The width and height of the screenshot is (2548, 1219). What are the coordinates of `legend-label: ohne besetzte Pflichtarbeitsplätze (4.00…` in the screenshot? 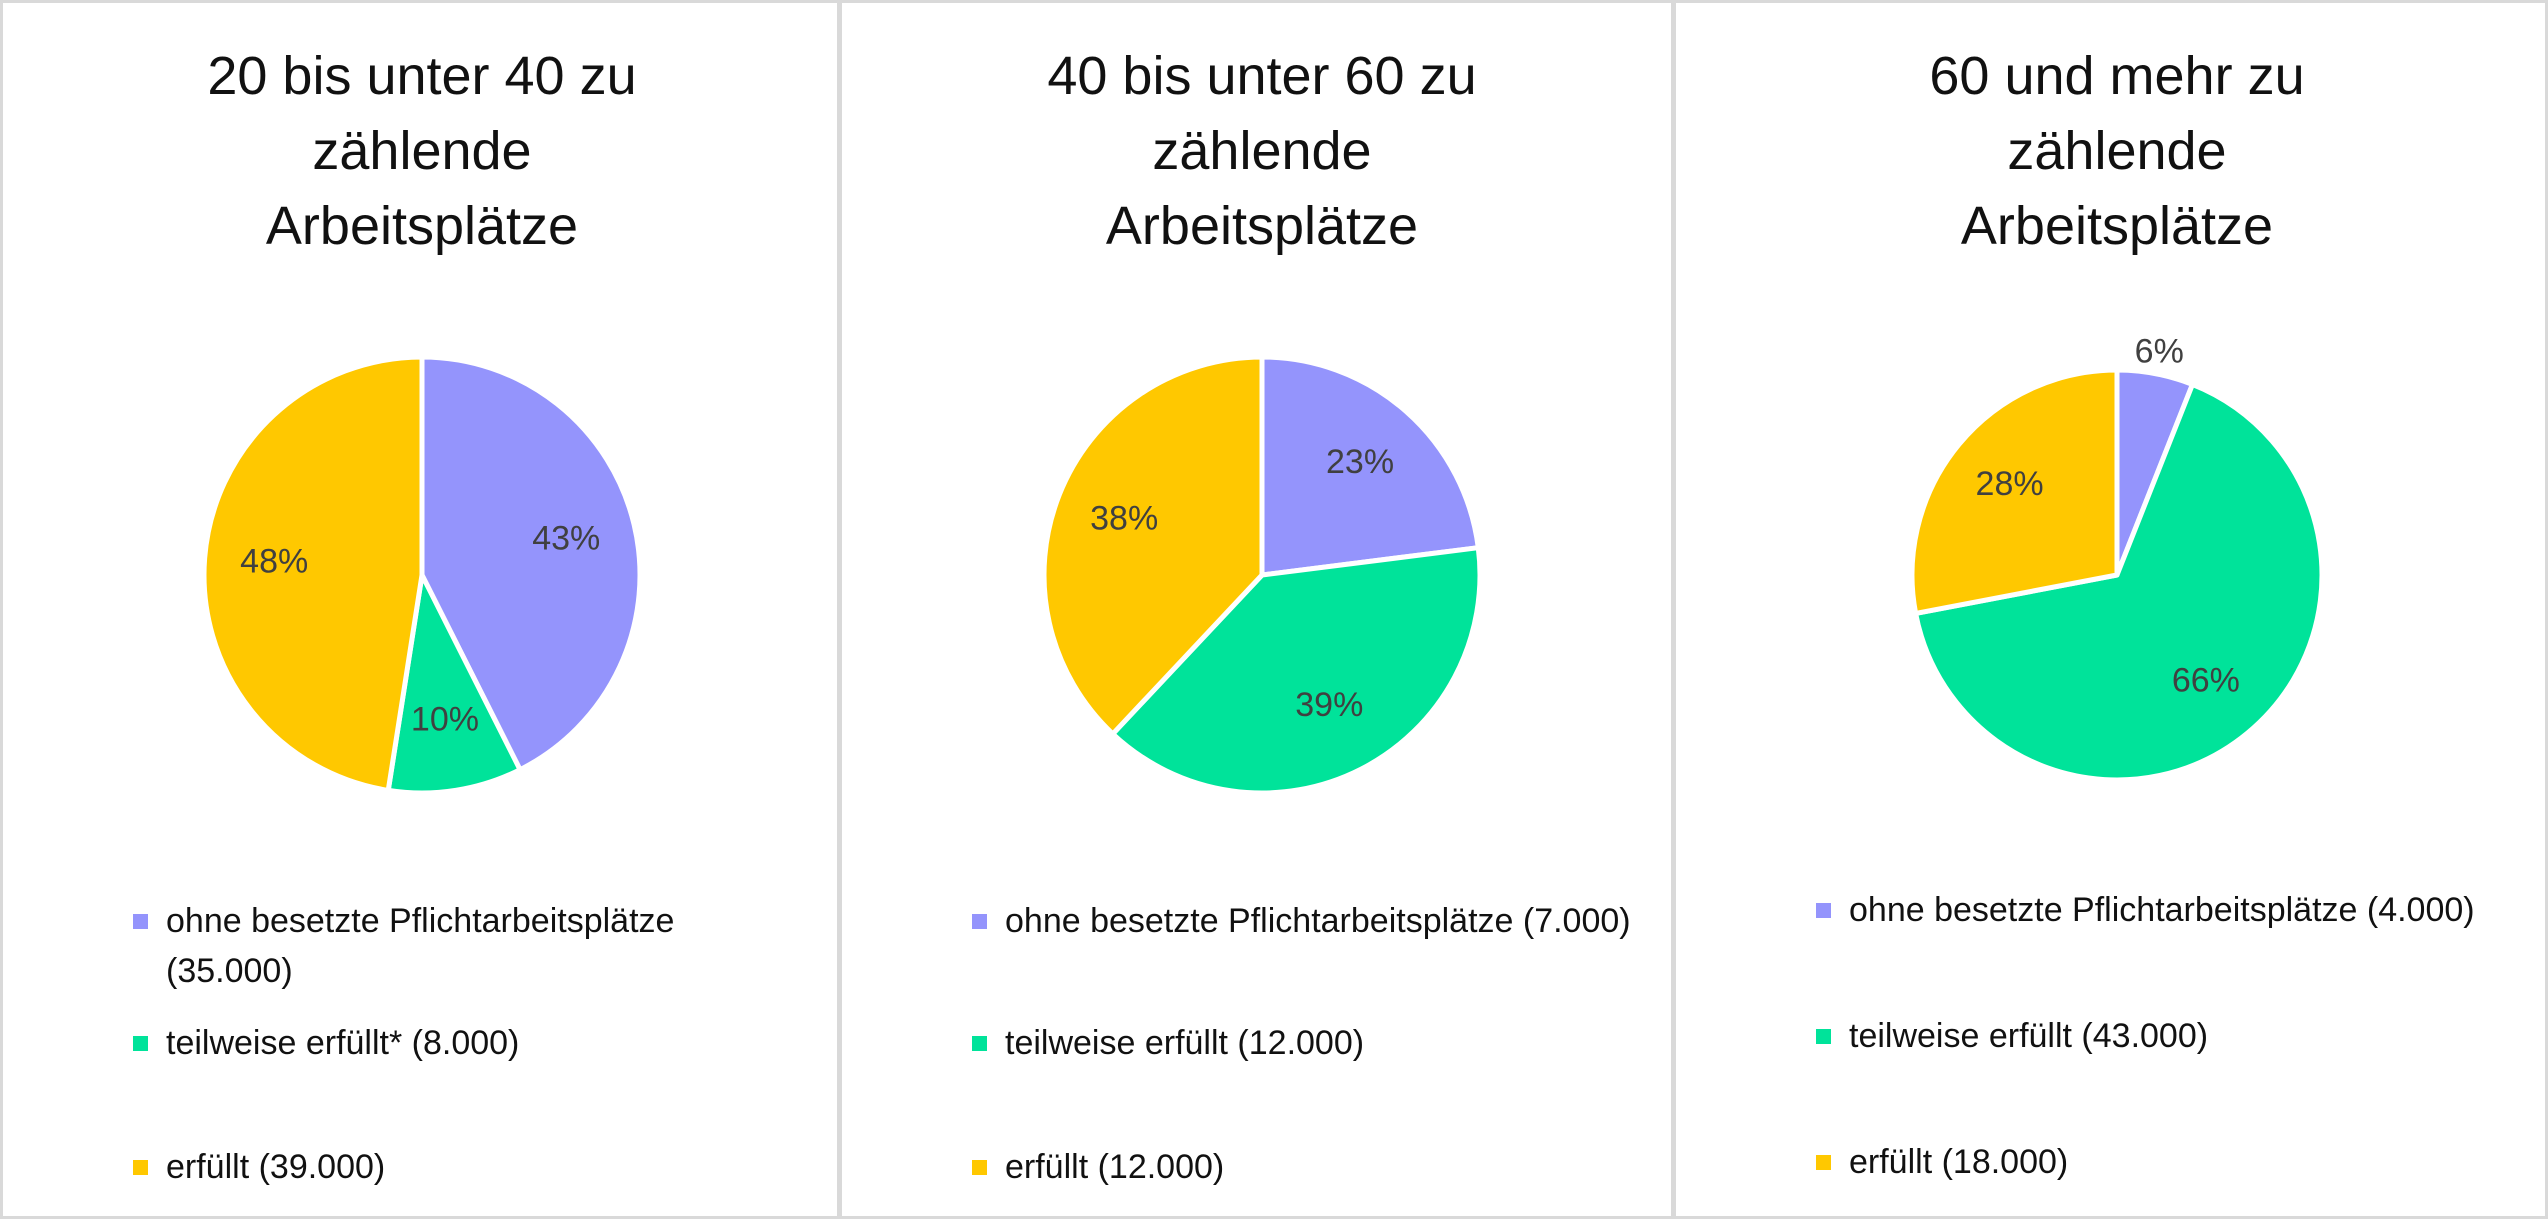 It's located at (2162, 910).